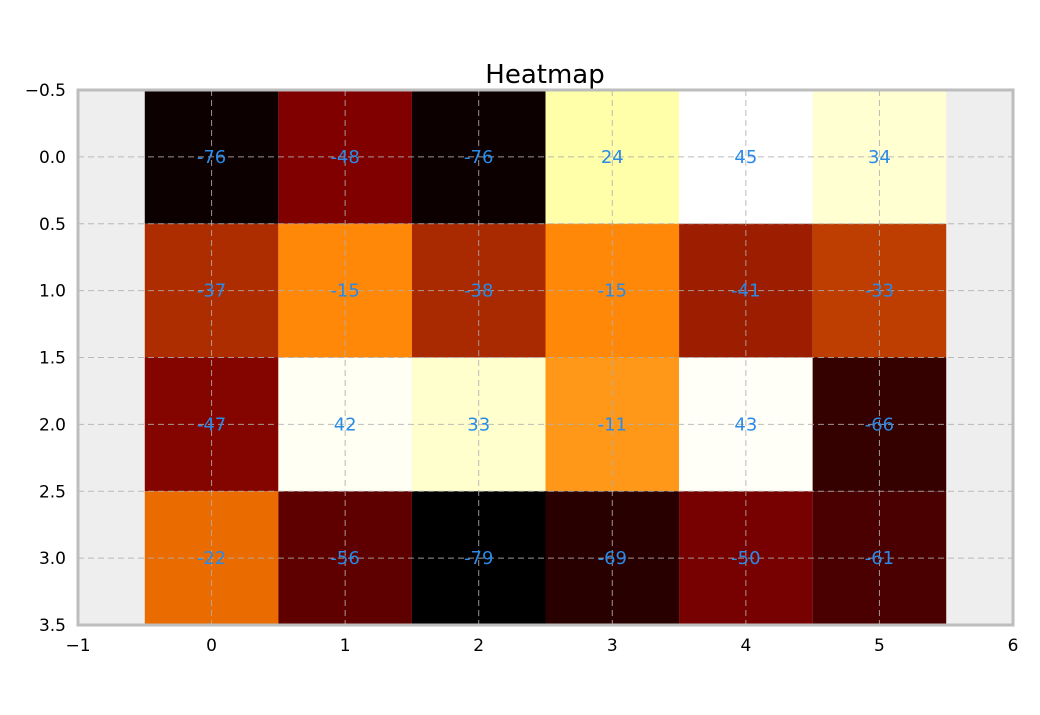 This screenshot has width=1040, height=715. Describe the element at coordinates (52, 492) in the screenshot. I see `y-tick-label: 2.5` at that location.